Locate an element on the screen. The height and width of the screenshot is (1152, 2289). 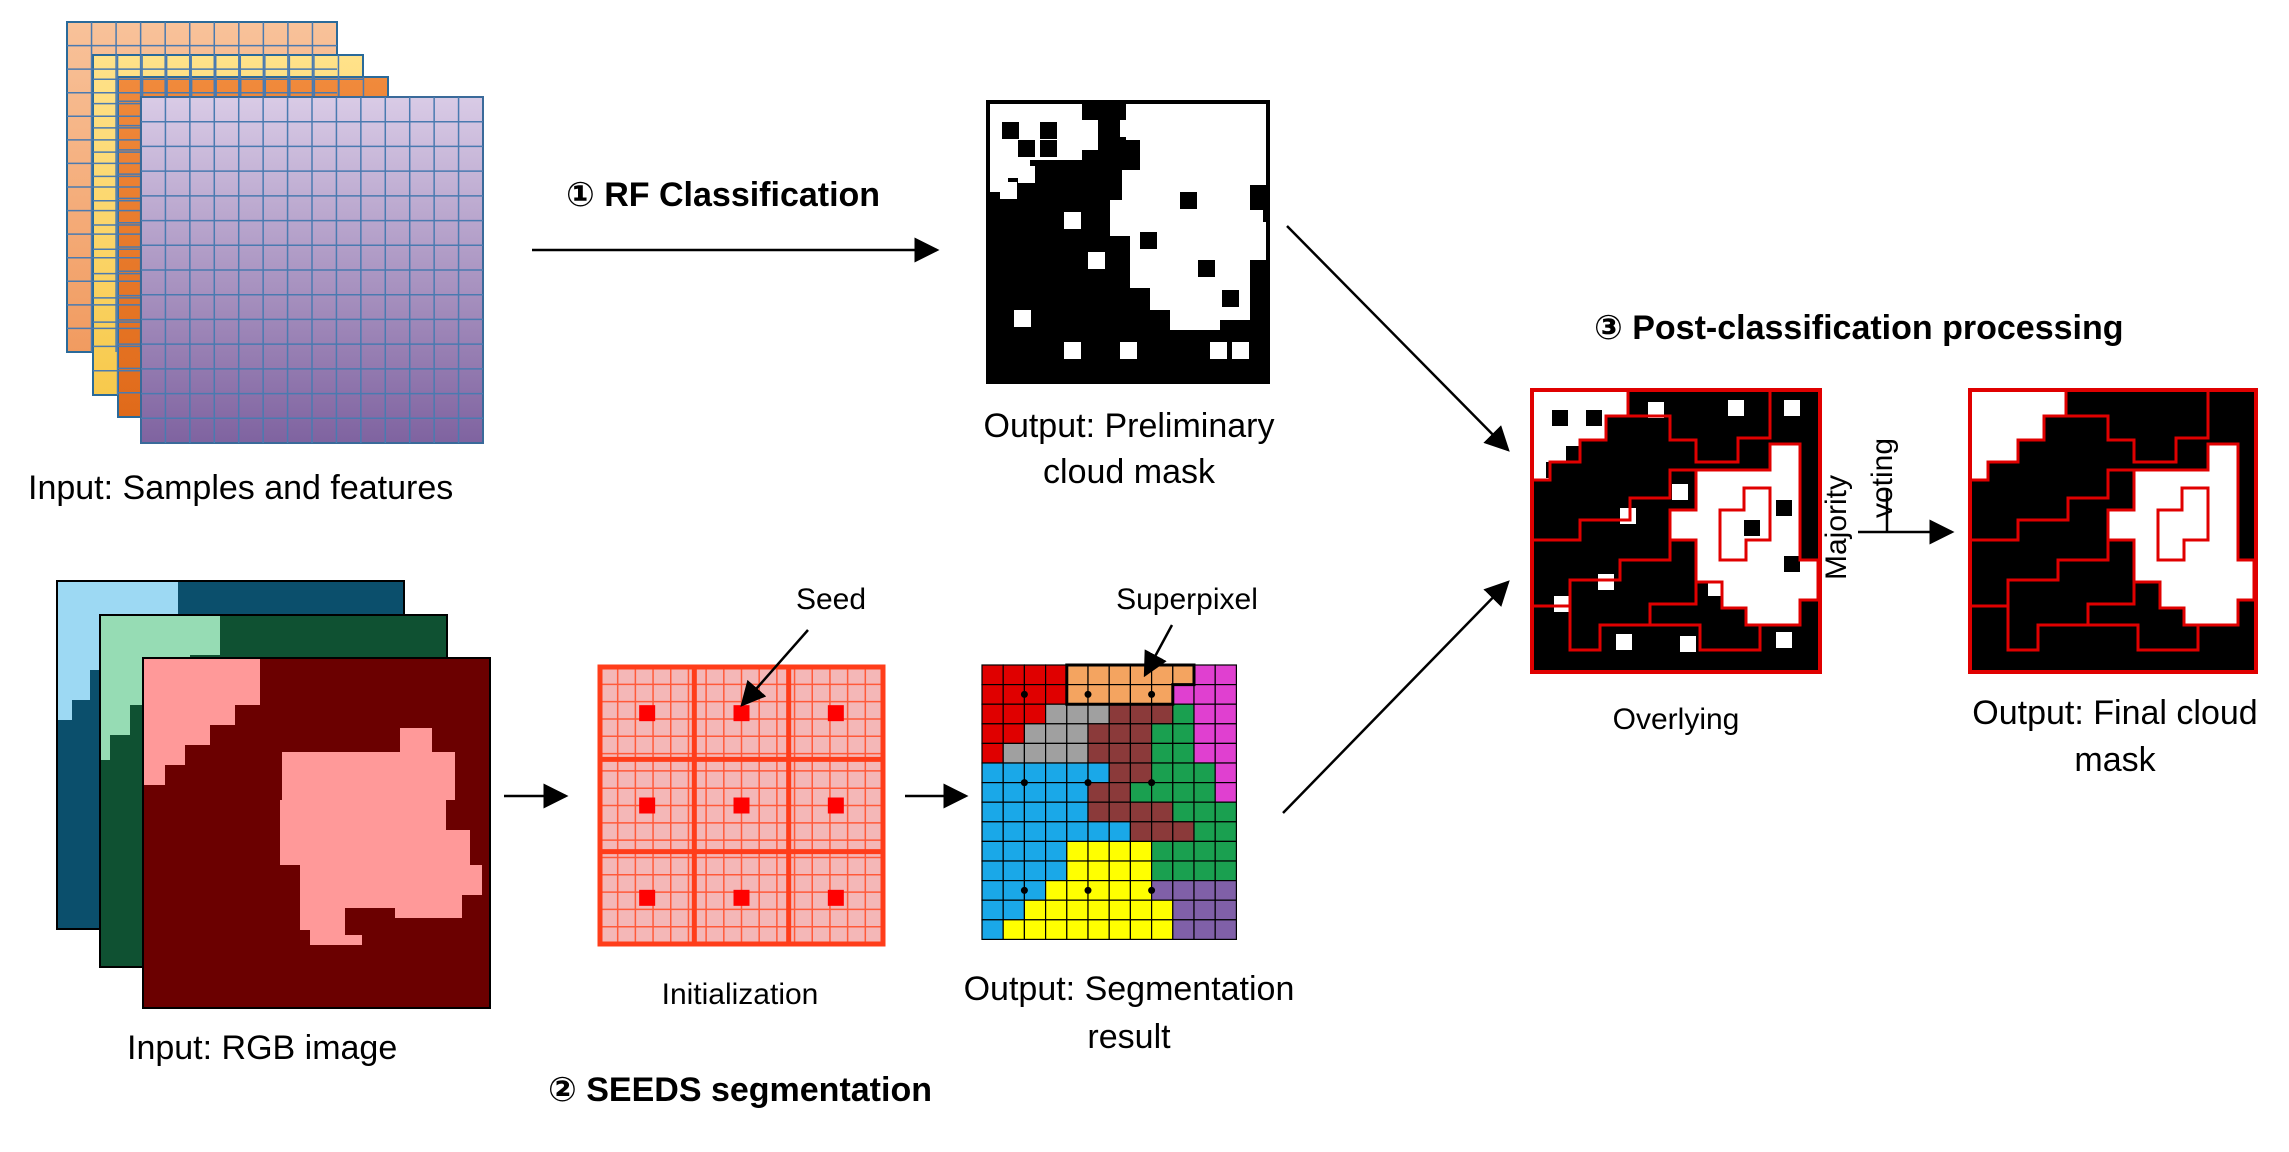
input-rgb-label: Input: RGB image is located at coordinates (262, 1048).